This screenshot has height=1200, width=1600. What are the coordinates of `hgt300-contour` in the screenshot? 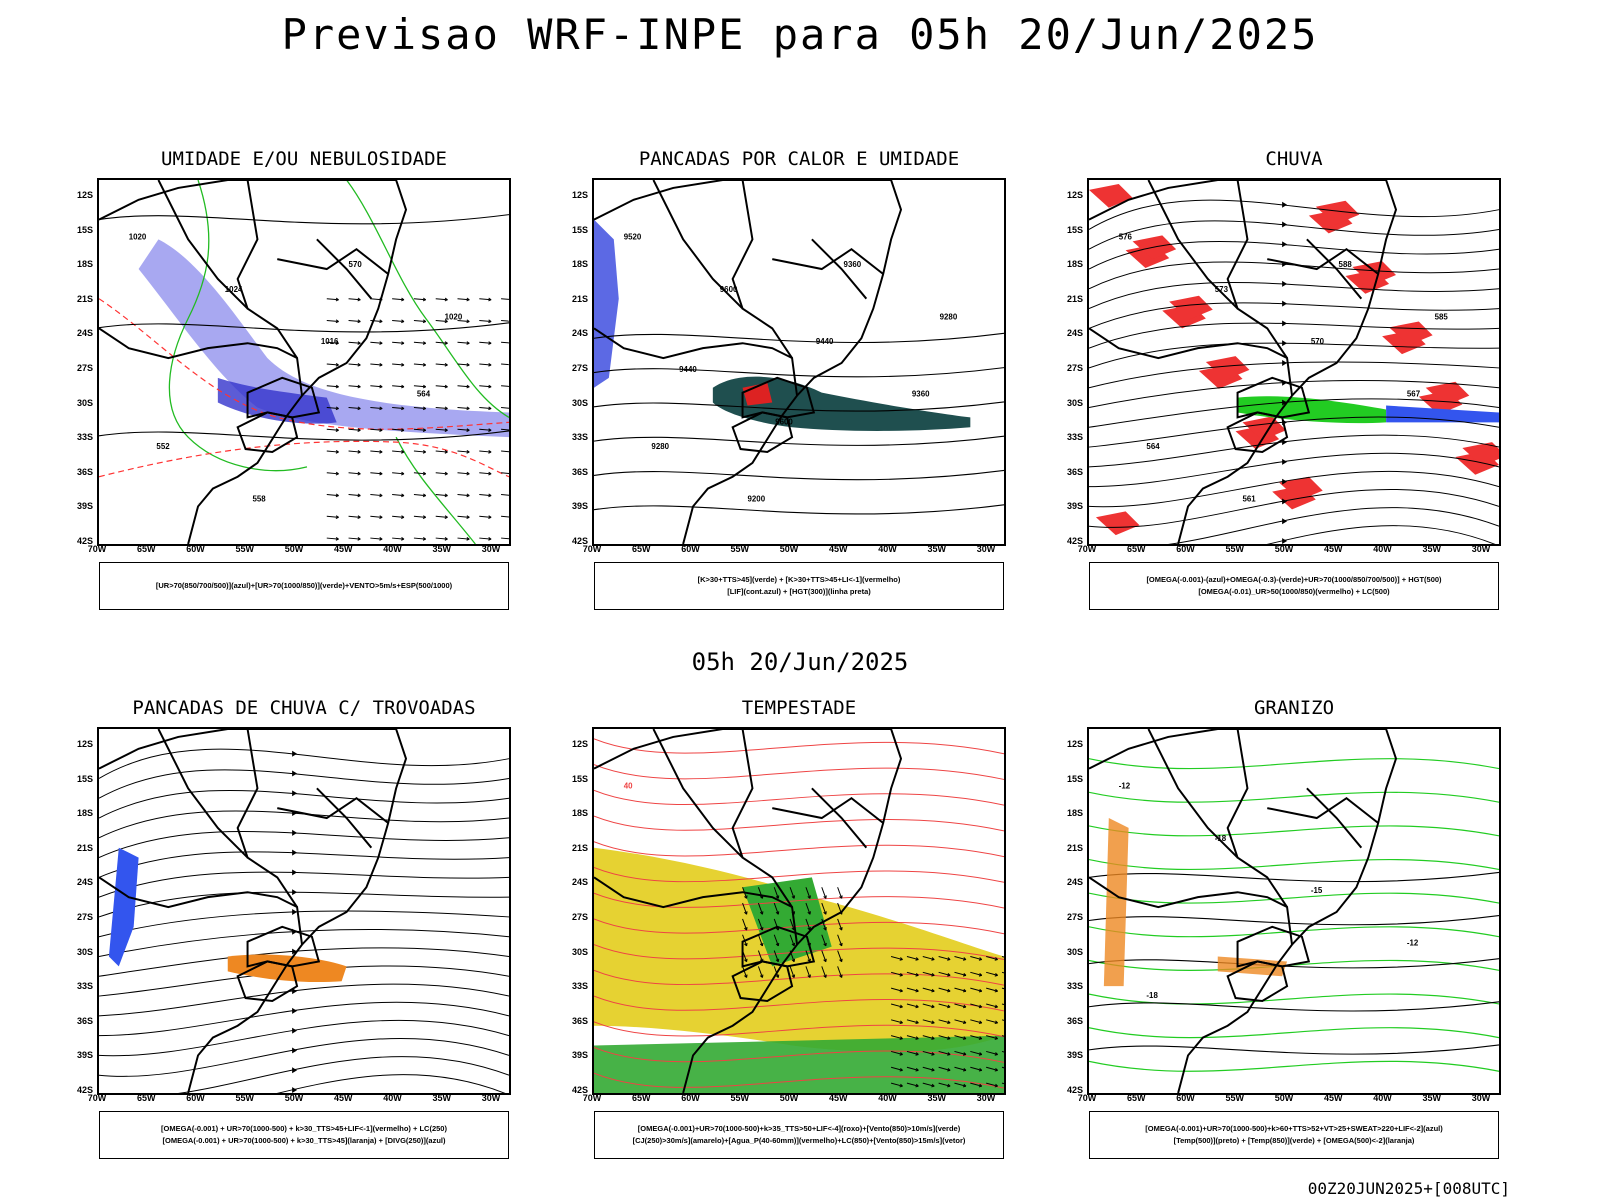 It's located at (799, 475).